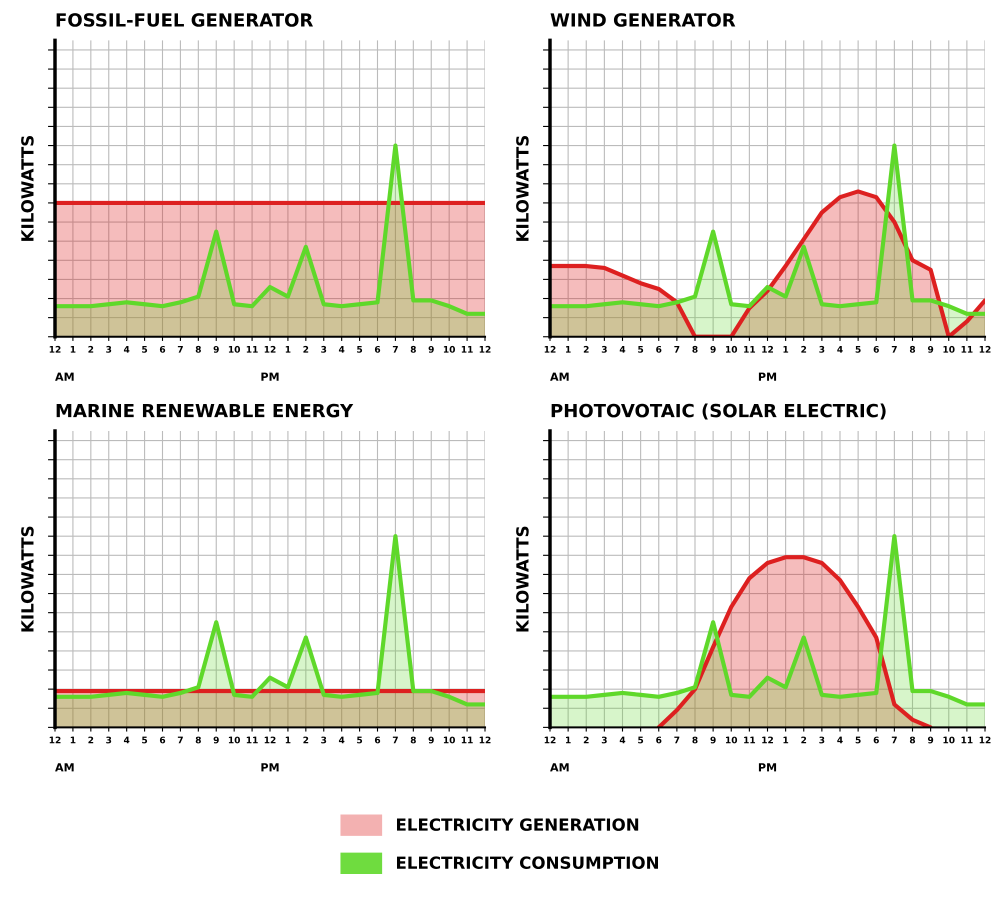 This screenshot has width=1000, height=898. Describe the element at coordinates (527, 863) in the screenshot. I see `legend-label: ELECTRICITY CONSUMPTION` at that location.